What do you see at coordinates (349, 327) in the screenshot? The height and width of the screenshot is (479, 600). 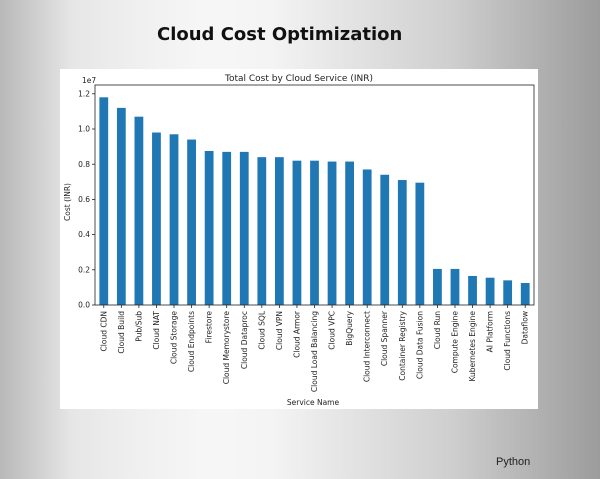 I see `x-tick-label: BigQuery` at bounding box center [349, 327].